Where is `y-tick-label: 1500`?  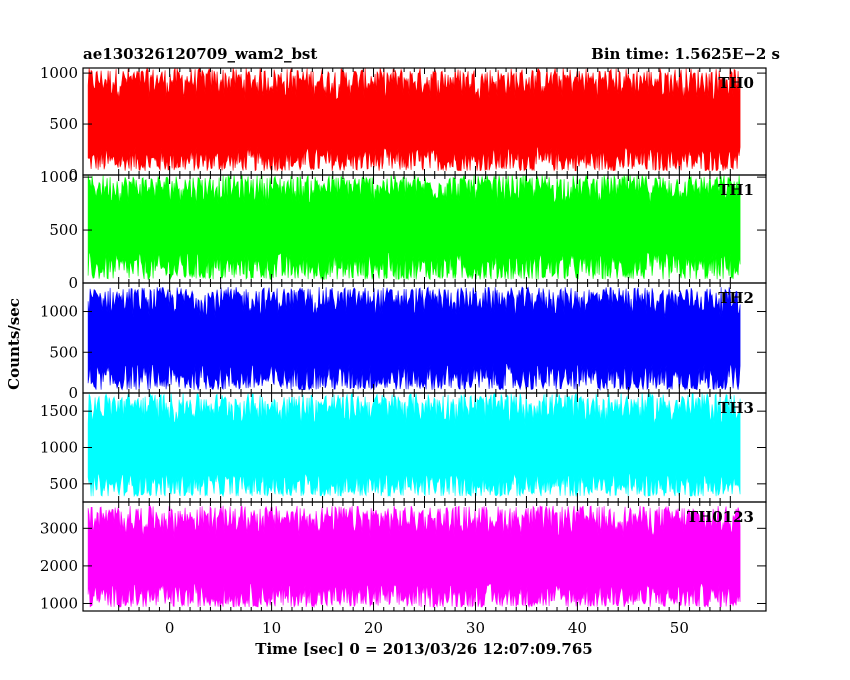 y-tick-label: 1500 is located at coordinates (59, 411).